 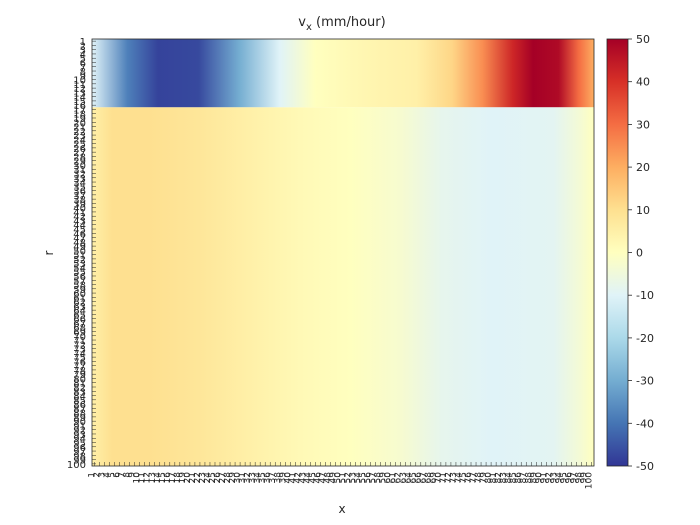 I want to click on colorbar-tick-label: -20, so click(x=645, y=338).